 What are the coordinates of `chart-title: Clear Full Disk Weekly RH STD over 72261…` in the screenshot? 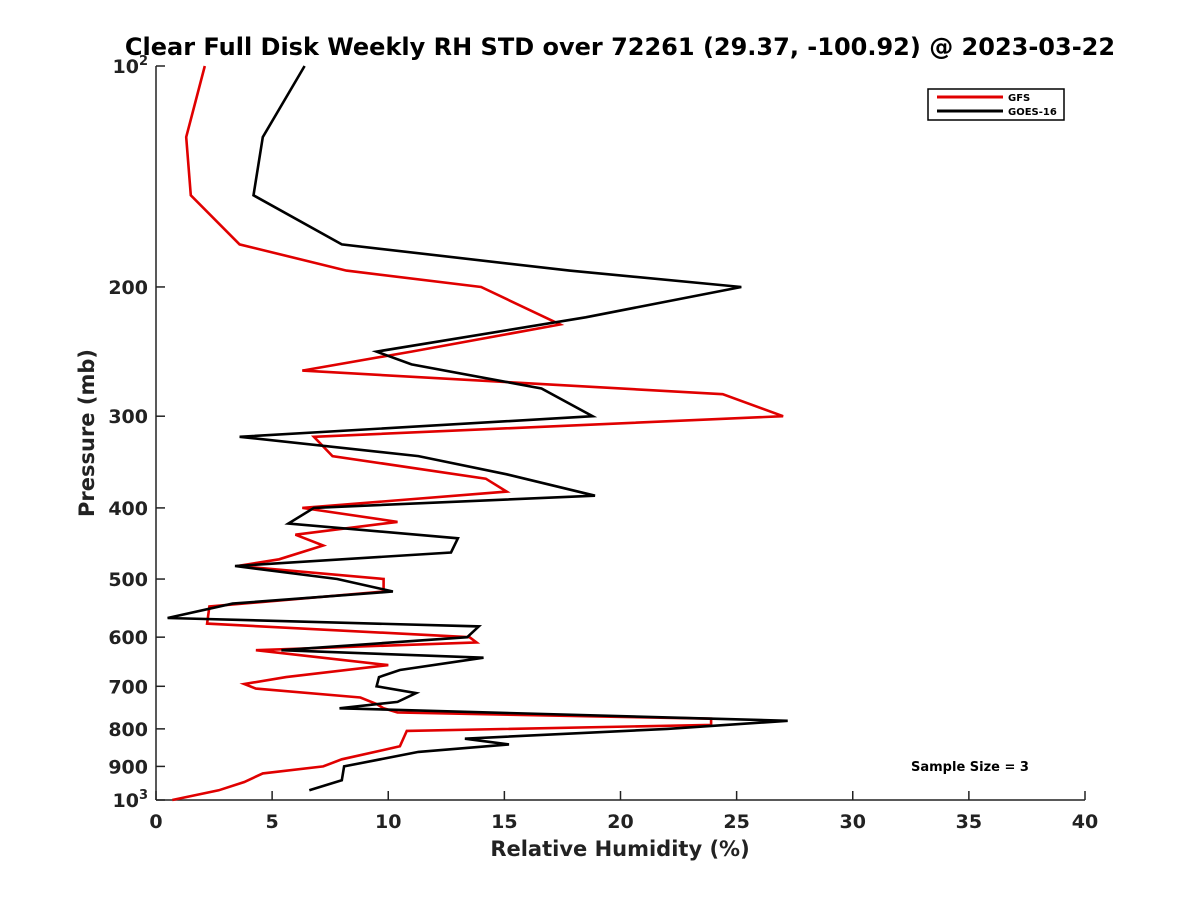 It's located at (620, 47).